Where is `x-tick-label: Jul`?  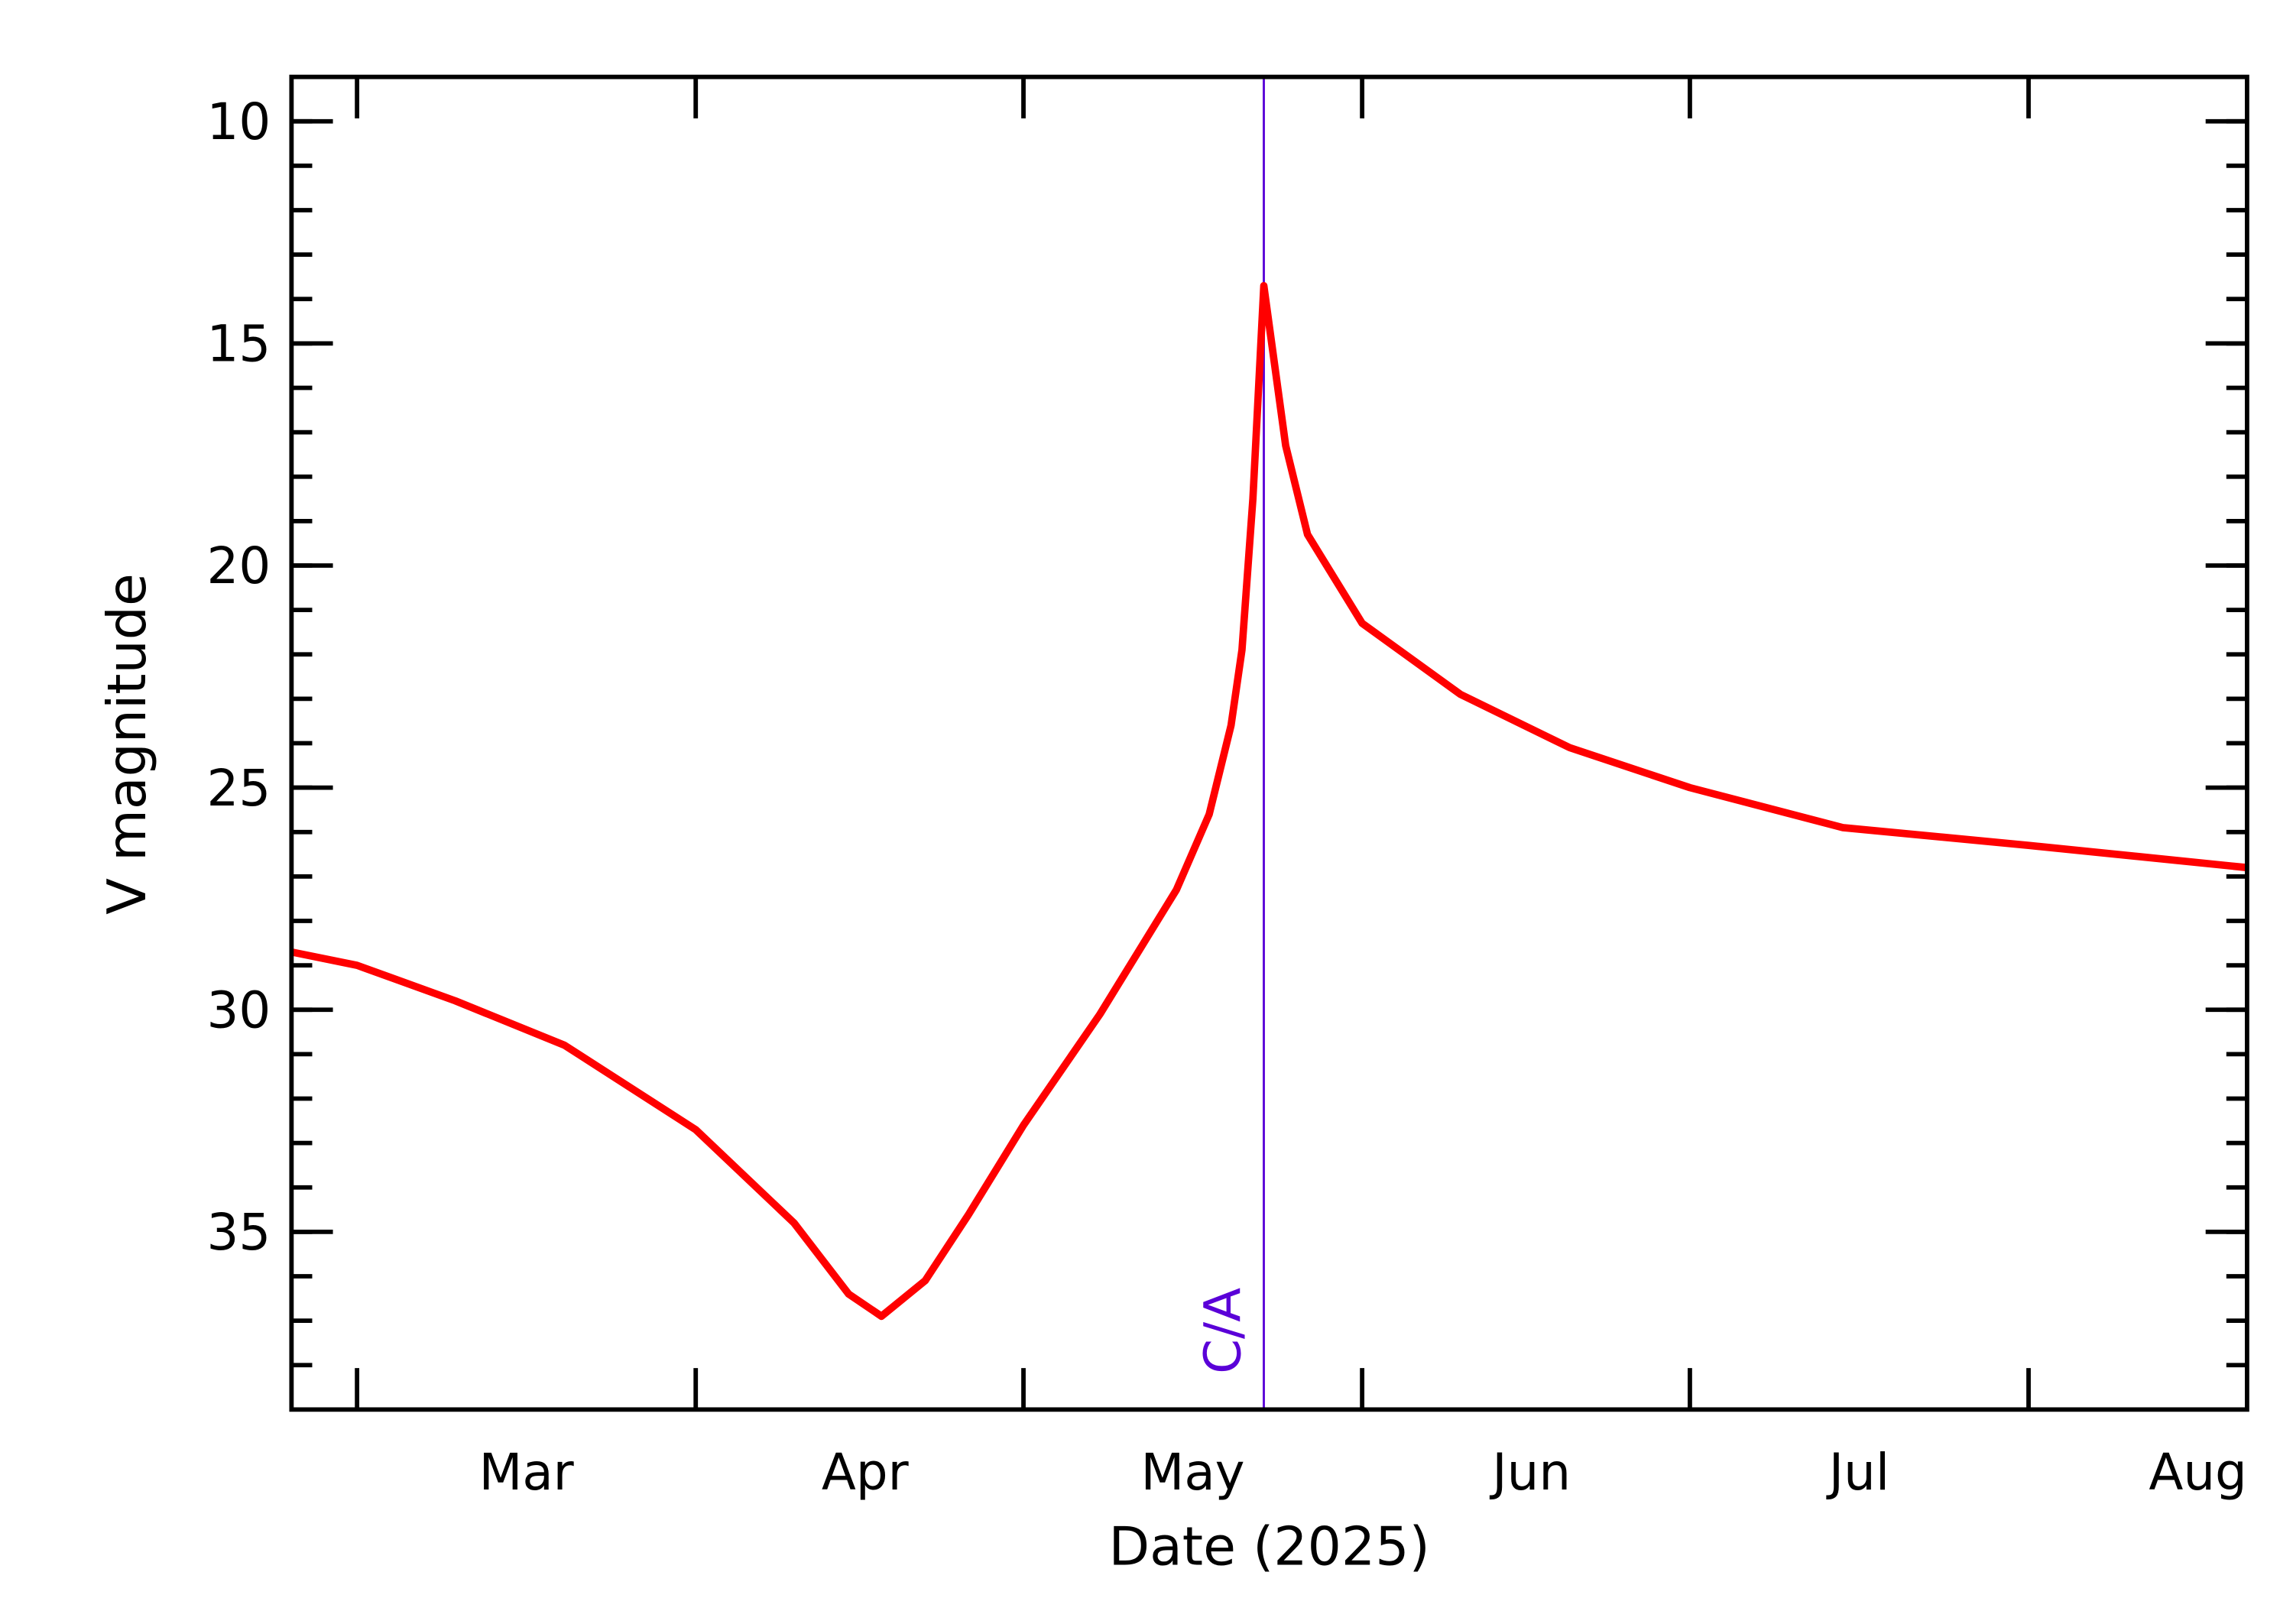 x-tick-label: Jul is located at coordinates (1857, 1472).